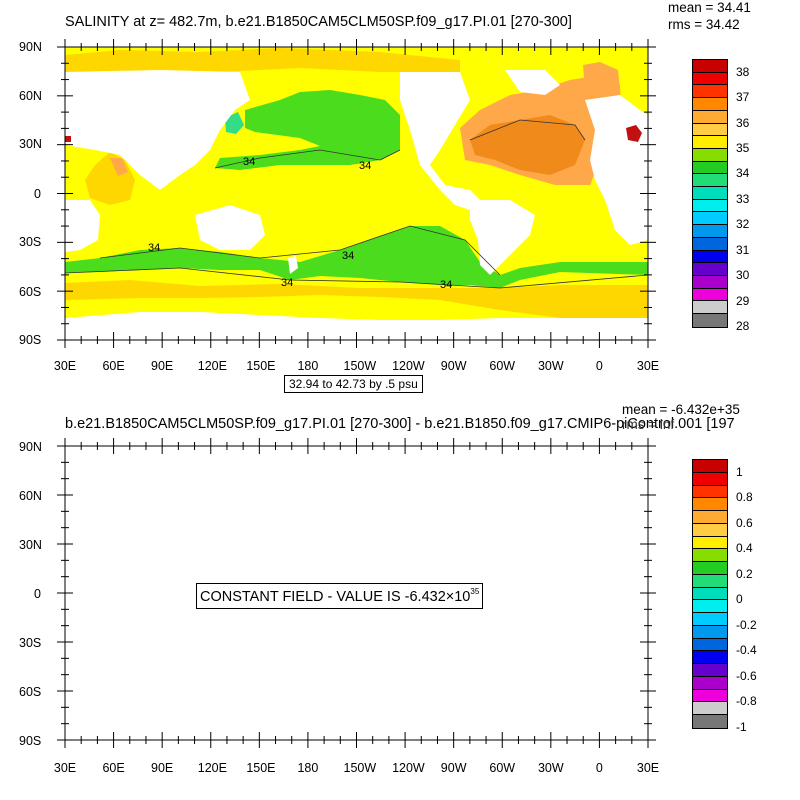 The image size is (800, 800). What do you see at coordinates (744, 573) in the screenshot?
I see `colorbar-label: 0.2` at bounding box center [744, 573].